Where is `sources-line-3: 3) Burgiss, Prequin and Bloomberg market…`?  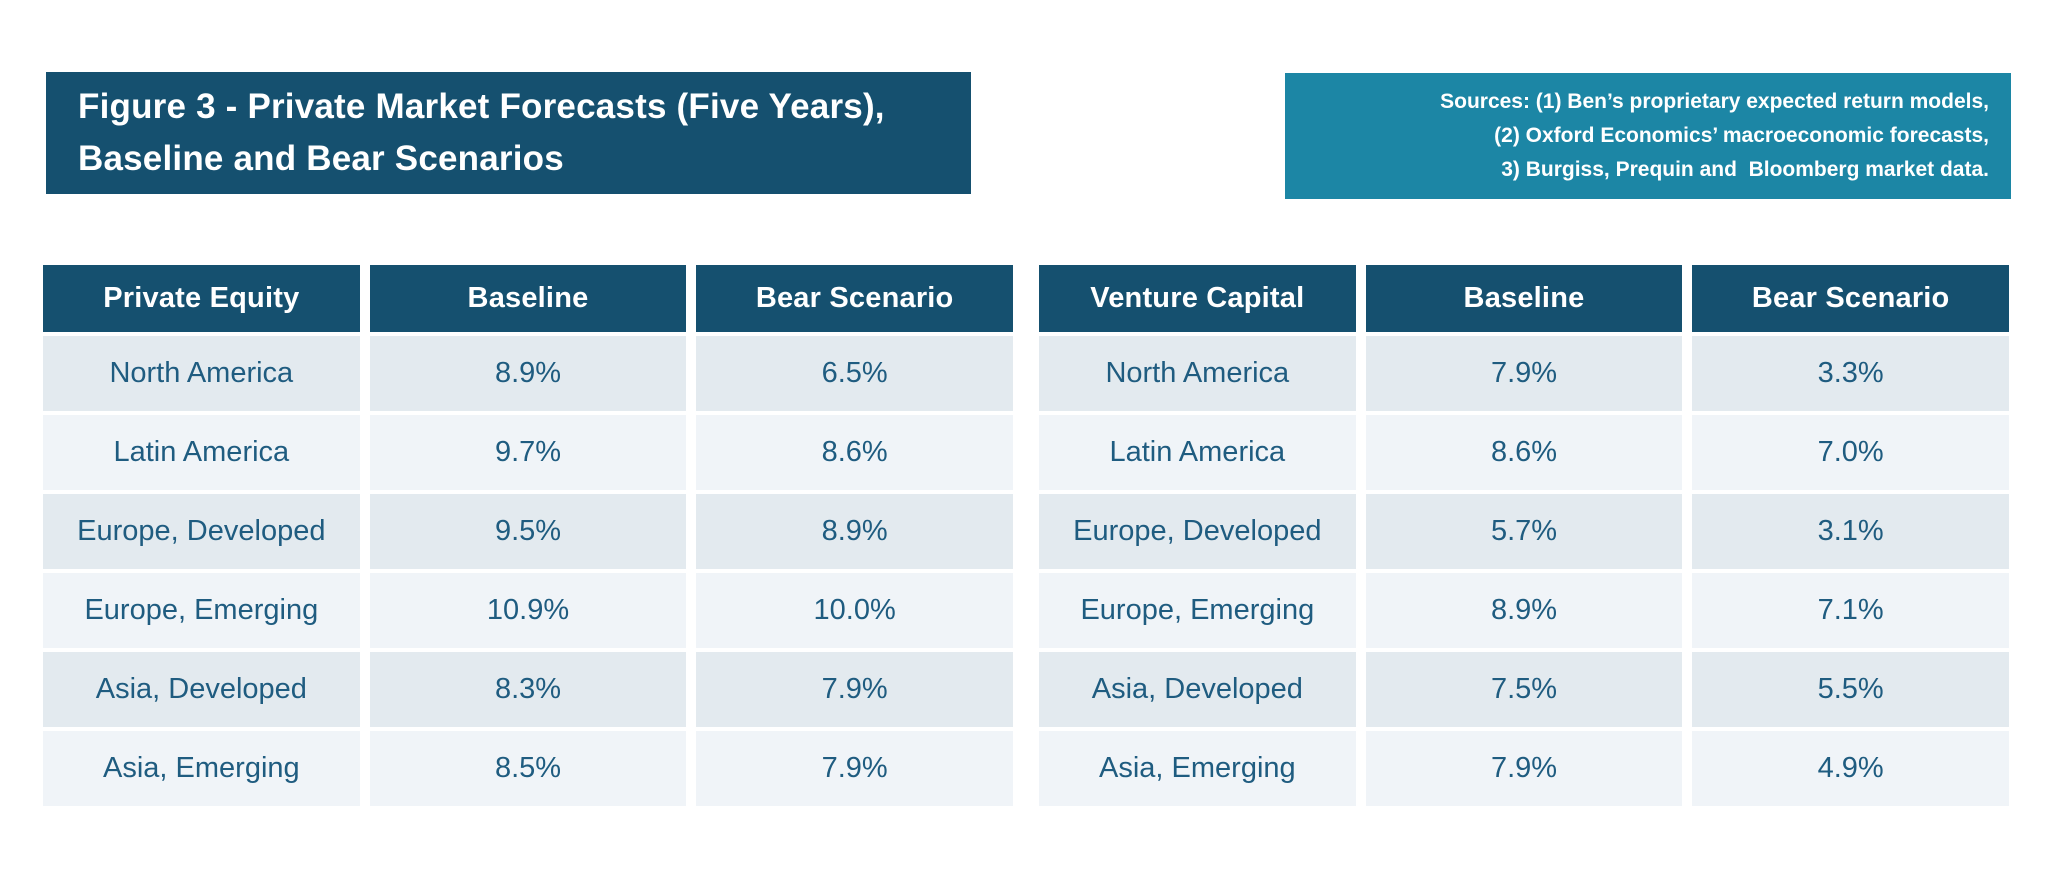 sources-line-3: 3) Burgiss, Prequin and Bloomberg market… is located at coordinates (1745, 169).